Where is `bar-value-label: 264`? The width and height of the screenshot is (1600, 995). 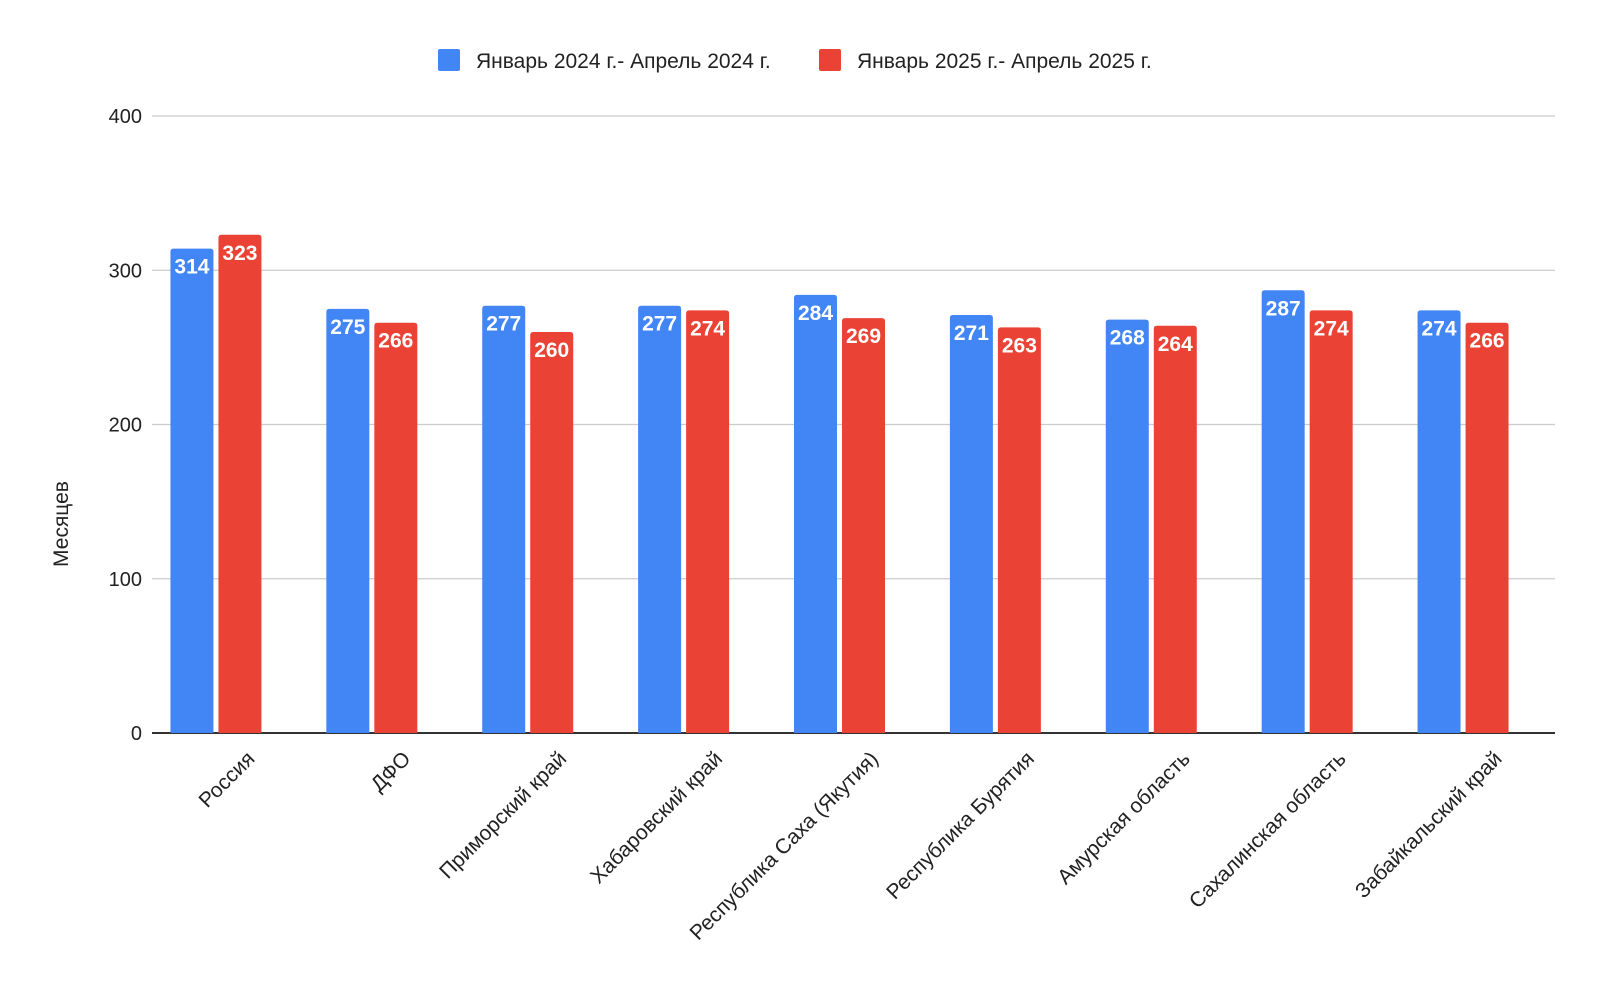 bar-value-label: 264 is located at coordinates (1175, 344).